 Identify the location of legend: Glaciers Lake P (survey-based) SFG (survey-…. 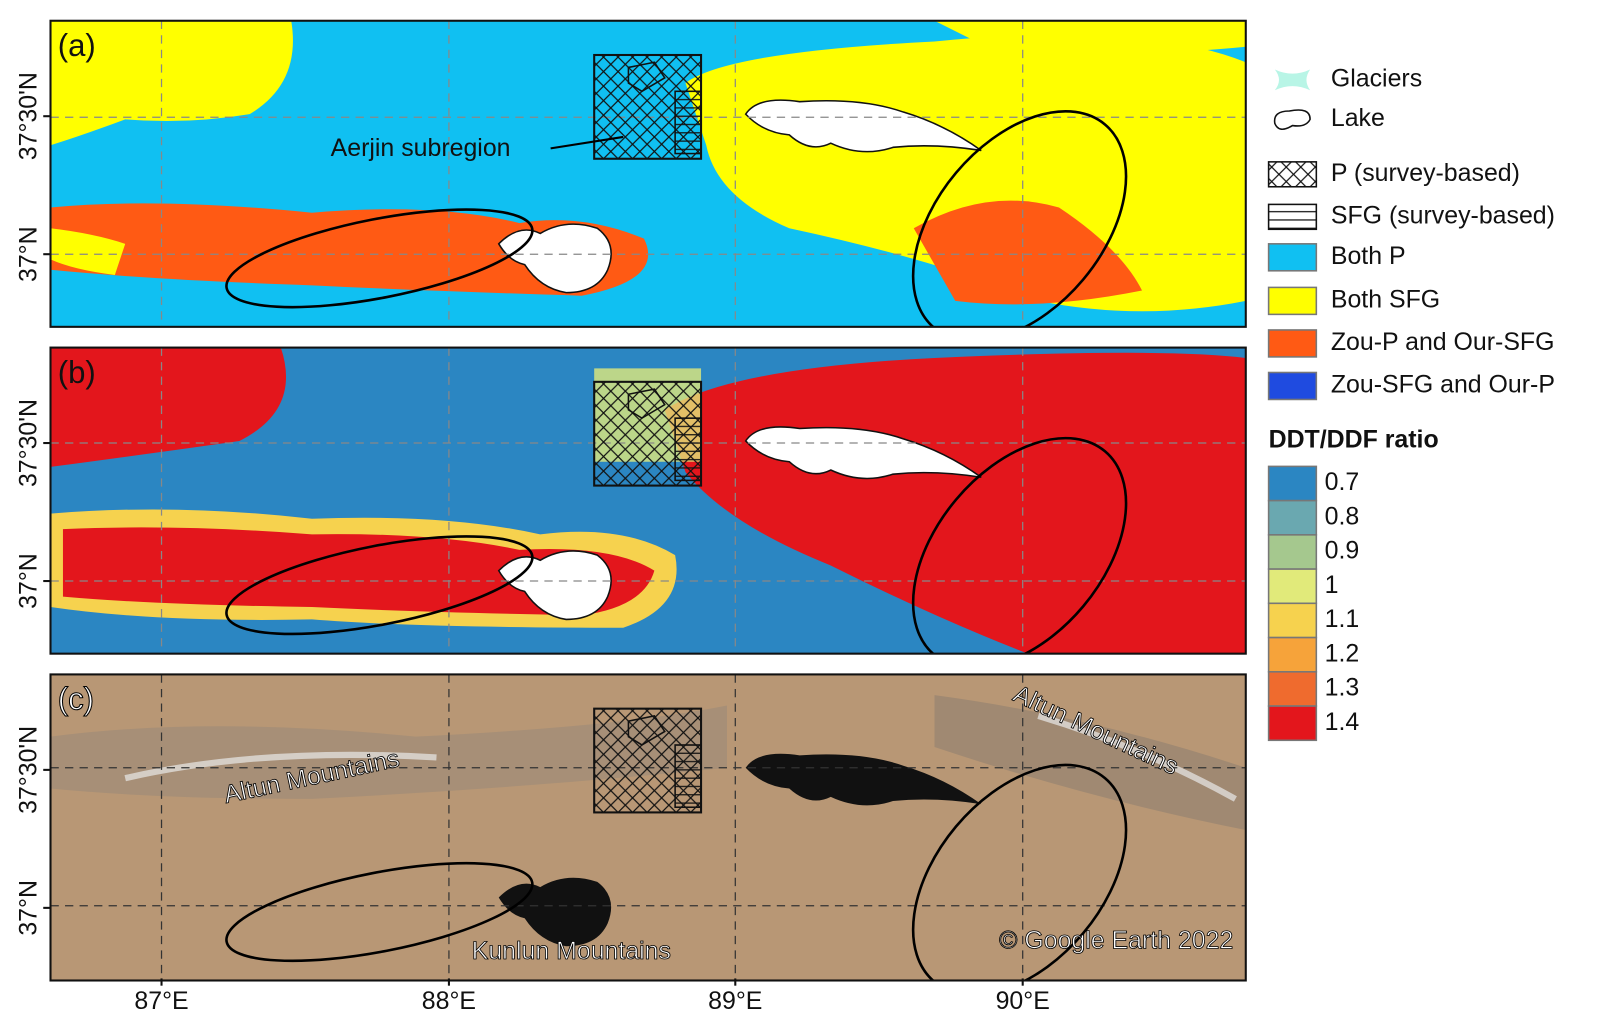
(1411, 403).